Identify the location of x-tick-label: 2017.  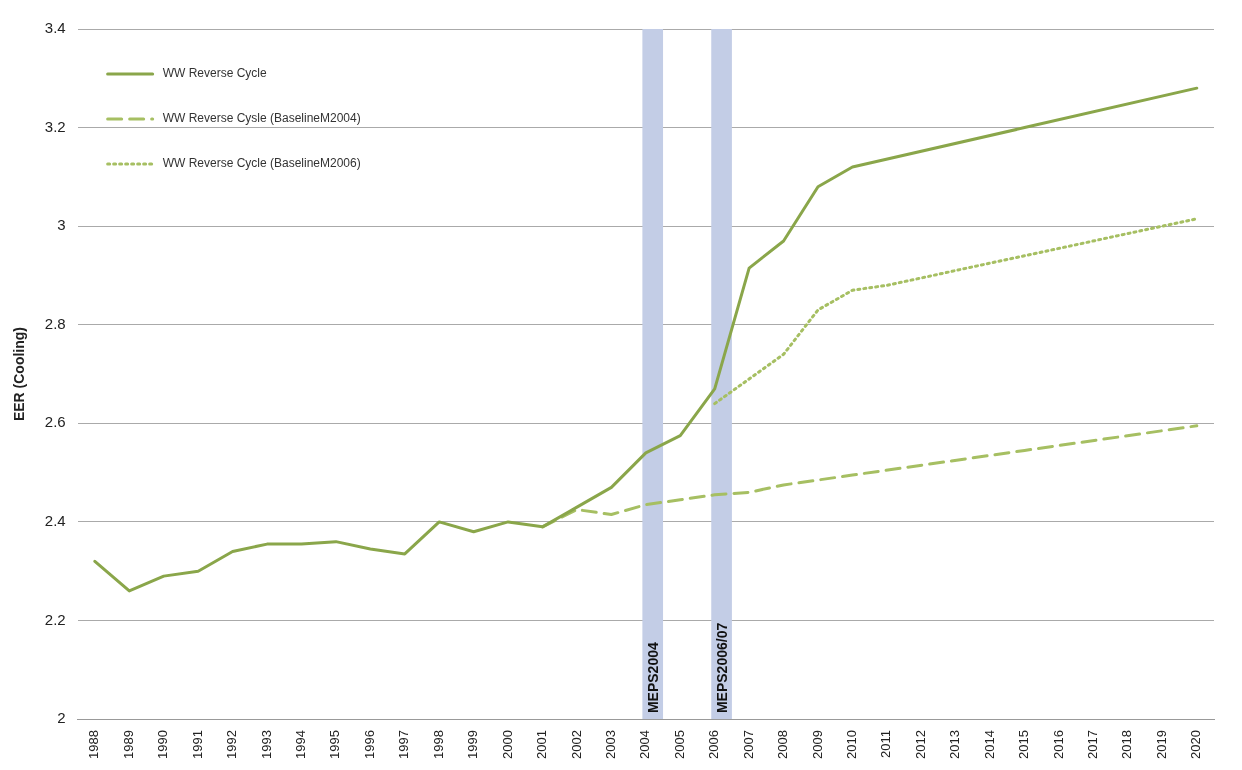
(1093, 744).